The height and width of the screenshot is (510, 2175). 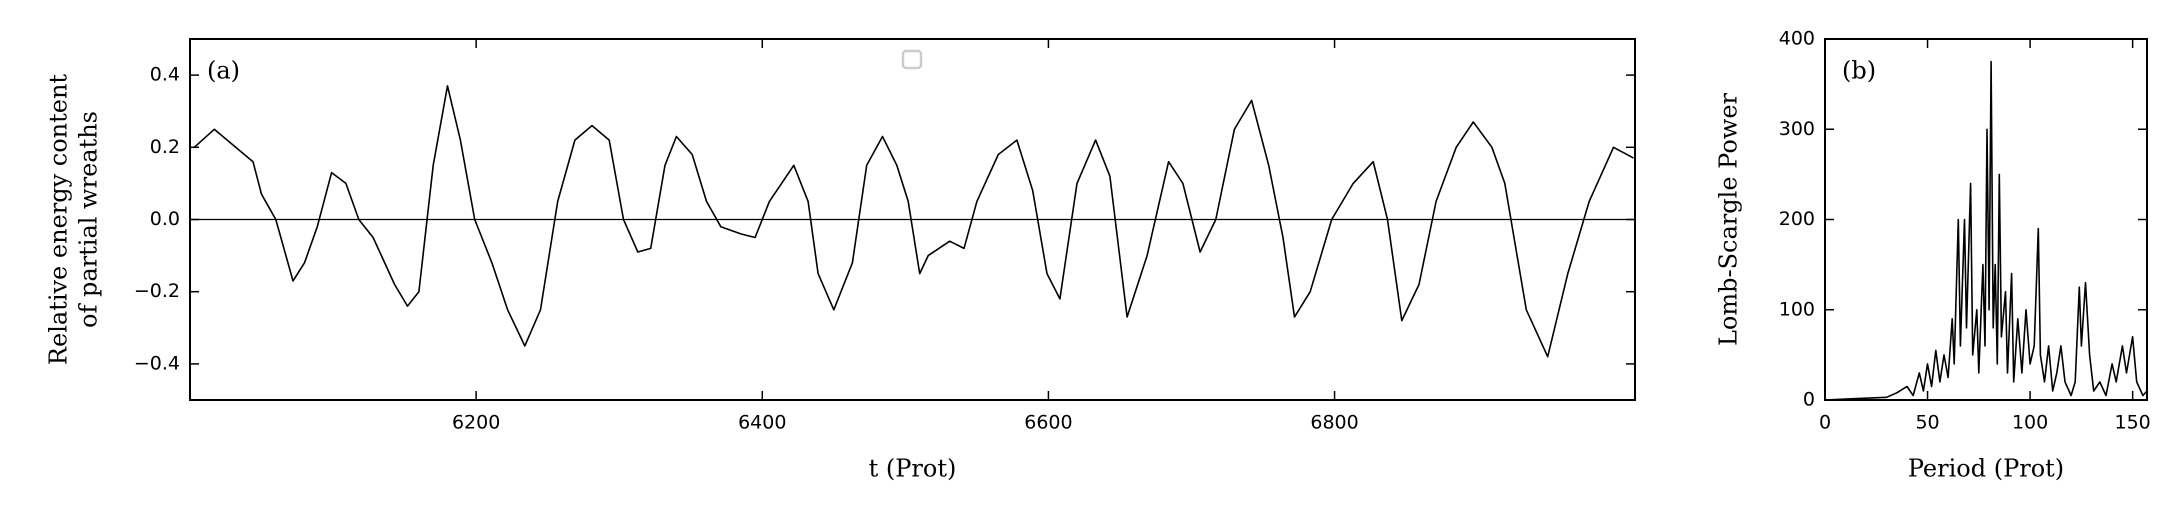 What do you see at coordinates (223, 71) in the screenshot?
I see `panel-label: (a)` at bounding box center [223, 71].